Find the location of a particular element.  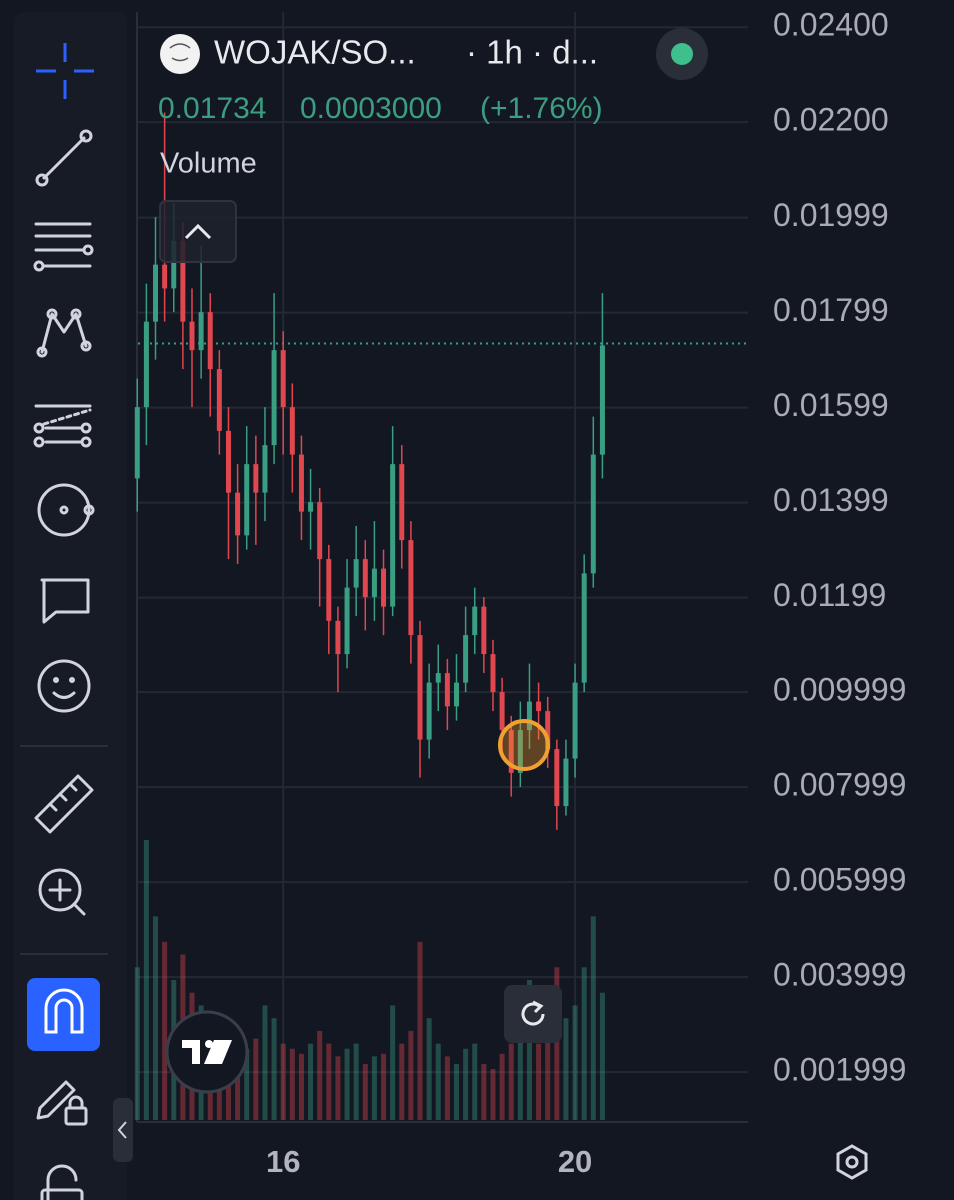

unlock-tool is located at coordinates (62, 1182).